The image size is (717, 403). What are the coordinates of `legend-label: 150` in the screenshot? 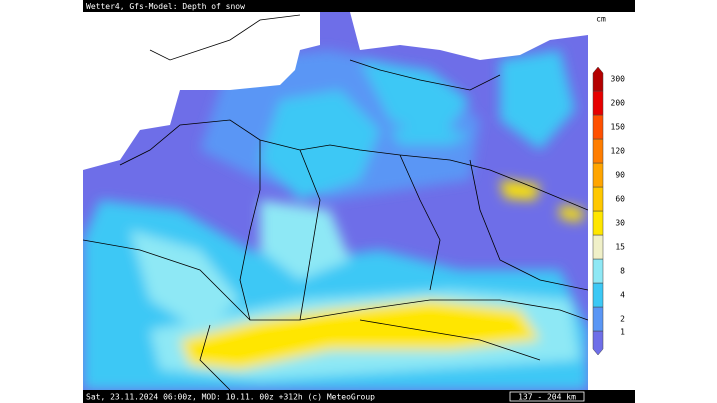 It's located at (618, 127).